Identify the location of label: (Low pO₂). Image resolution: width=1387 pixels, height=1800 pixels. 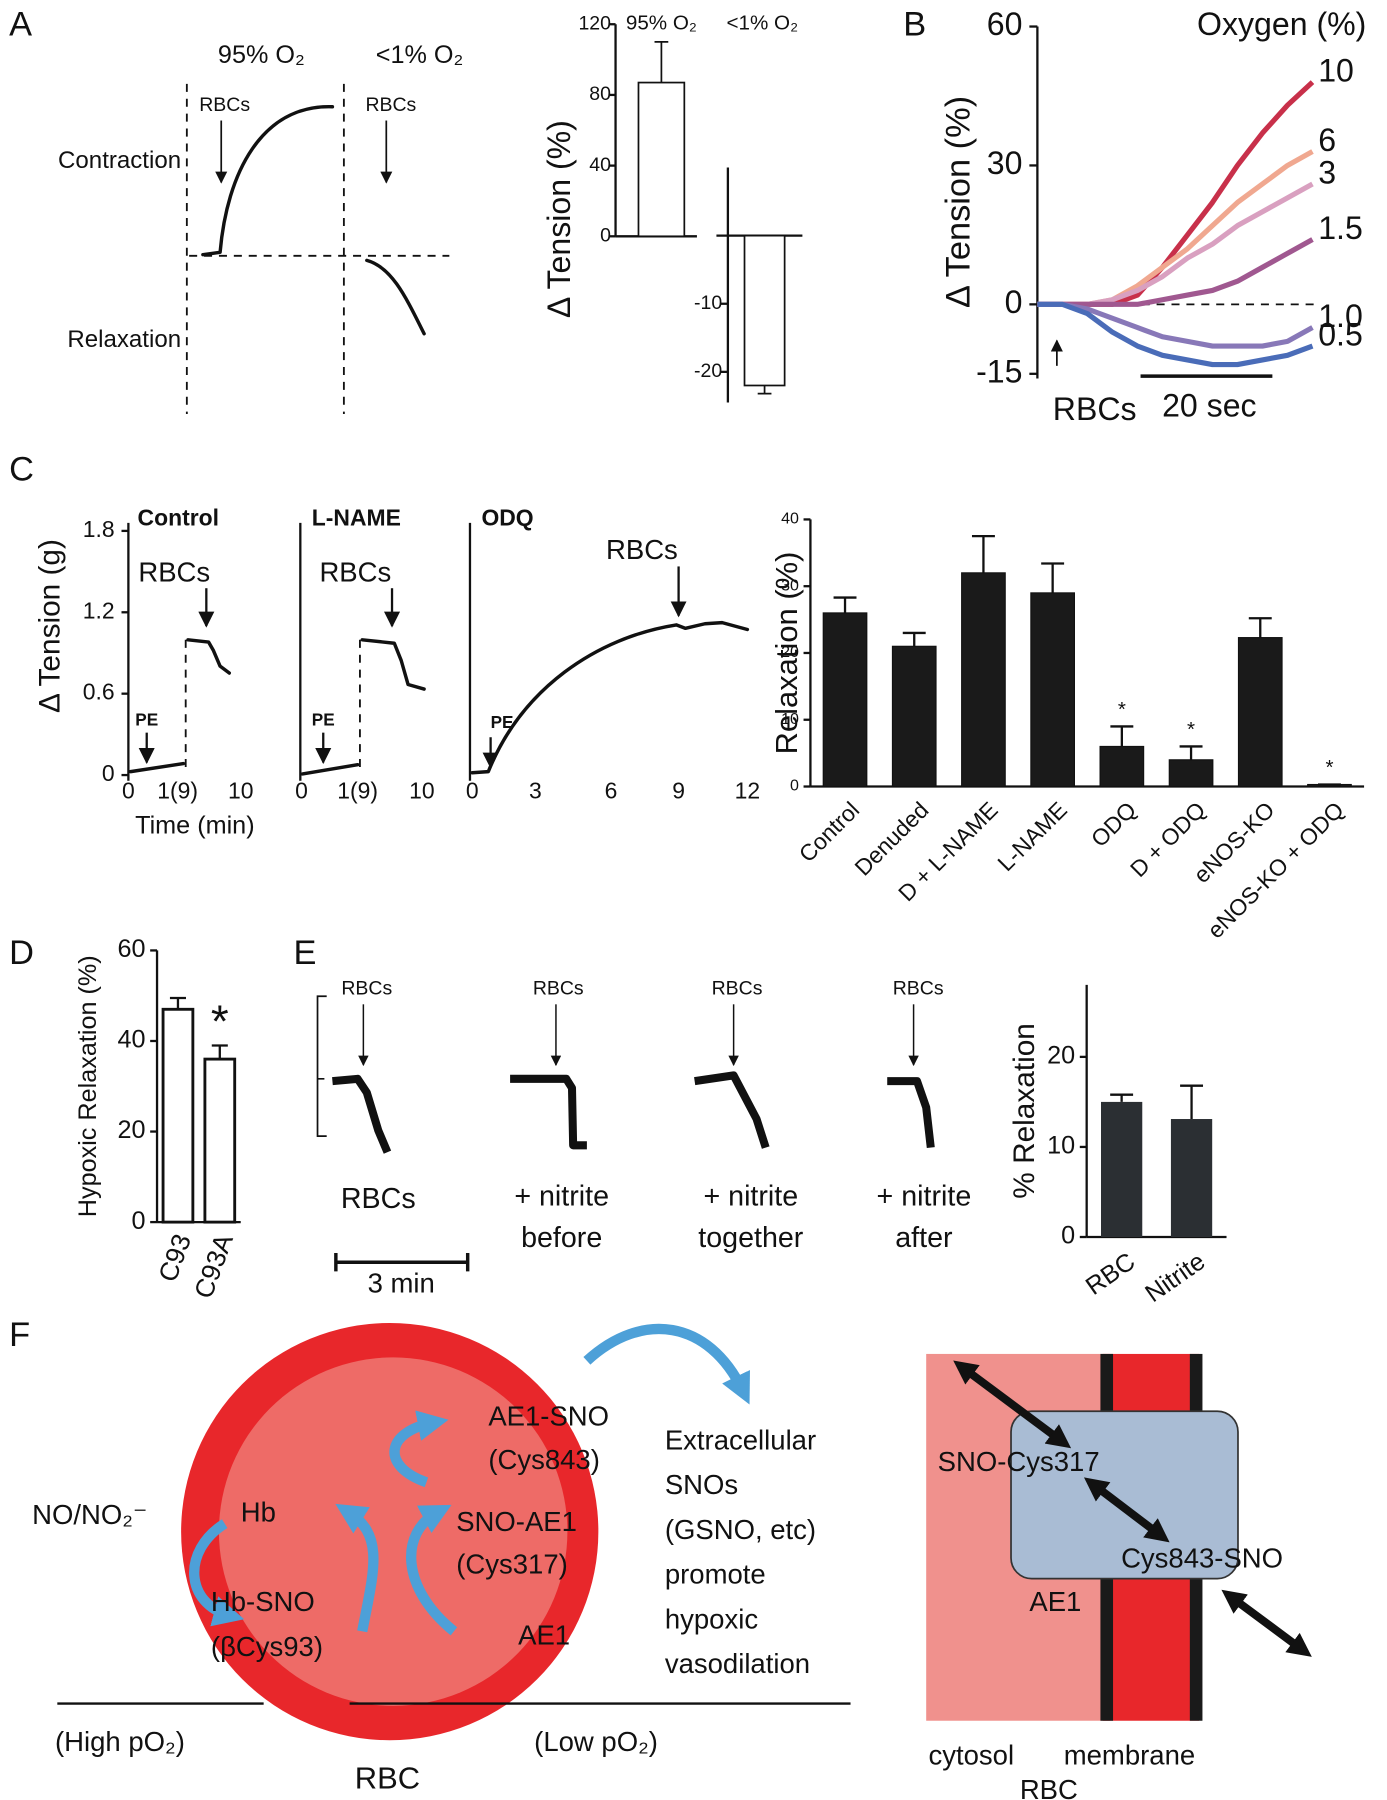
(596, 1741).